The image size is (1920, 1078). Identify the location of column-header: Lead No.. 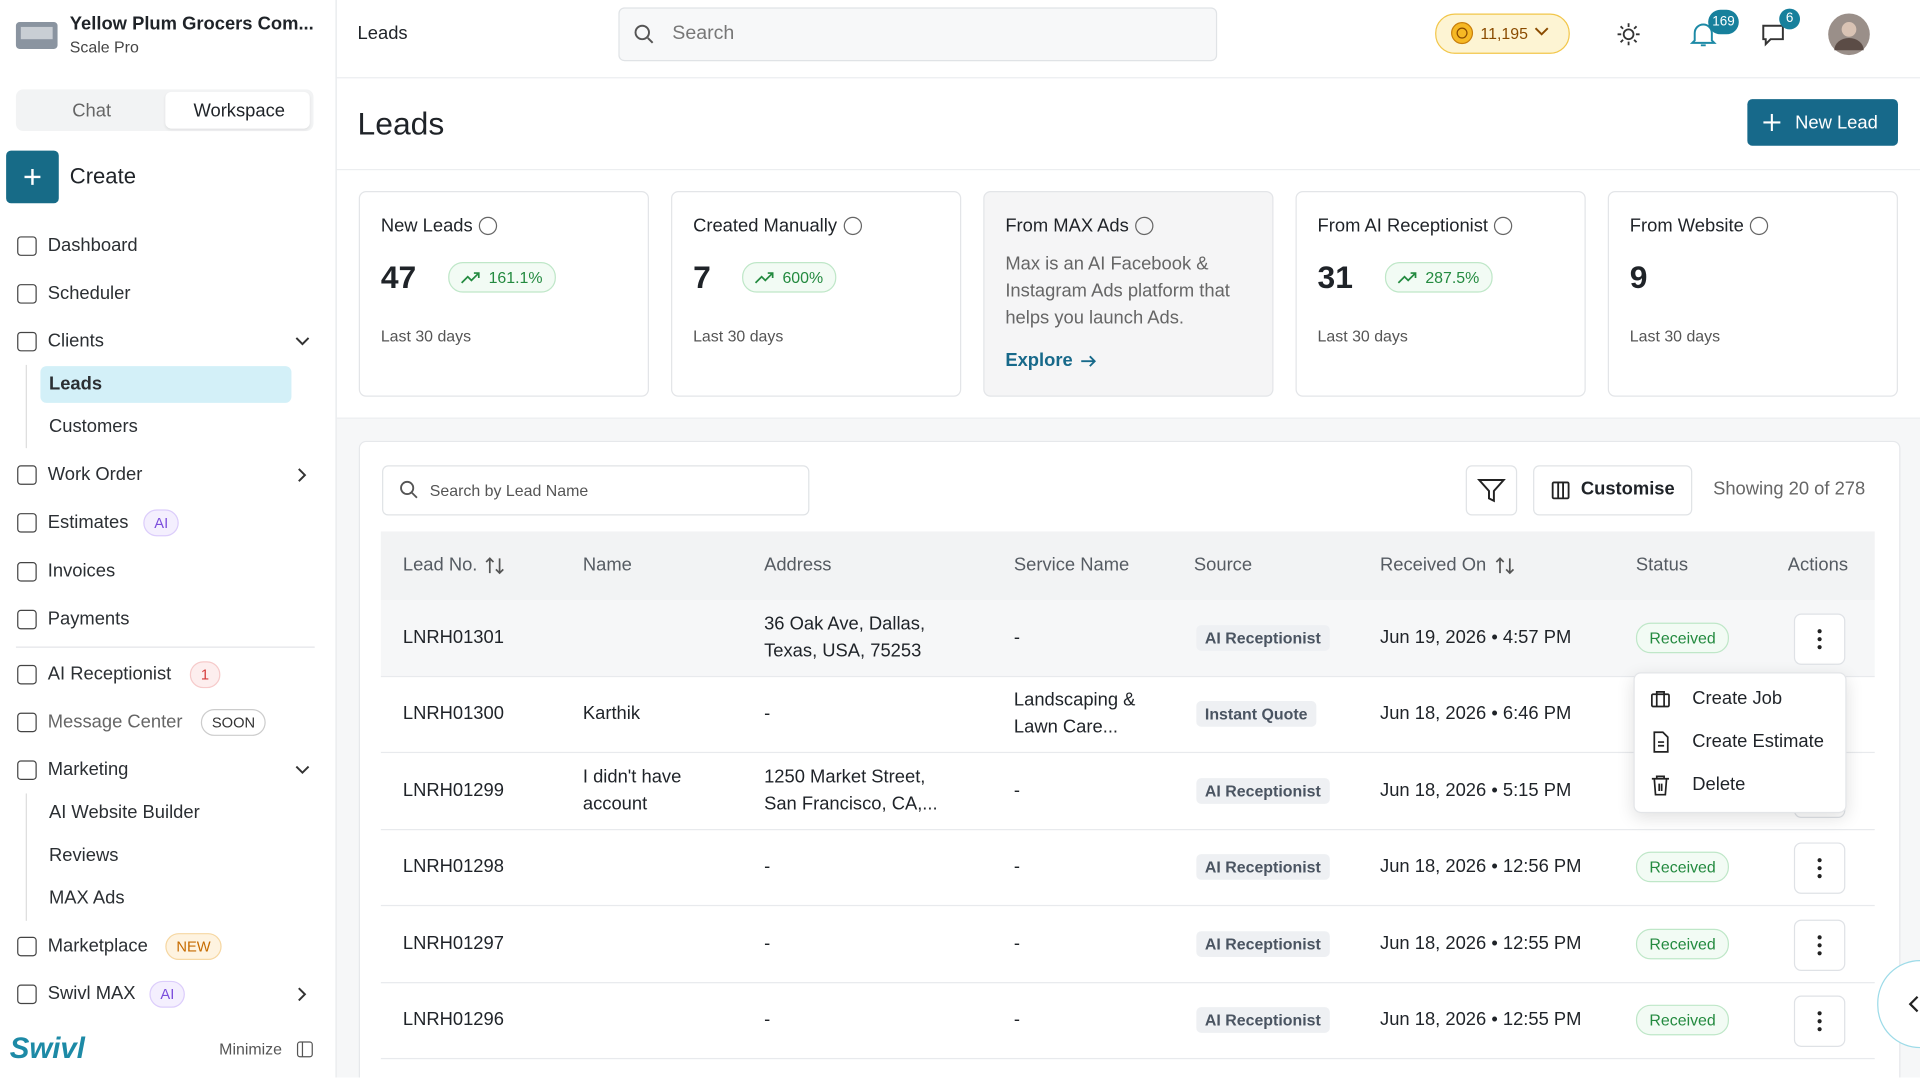
(440, 565).